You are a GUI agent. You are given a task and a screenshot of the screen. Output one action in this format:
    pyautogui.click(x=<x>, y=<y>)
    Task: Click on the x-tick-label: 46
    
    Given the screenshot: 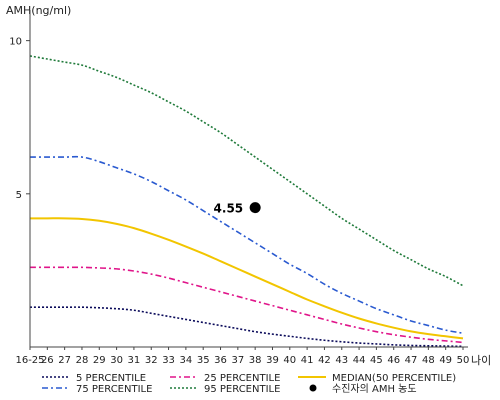 What is the action you would take?
    pyautogui.click(x=393, y=360)
    